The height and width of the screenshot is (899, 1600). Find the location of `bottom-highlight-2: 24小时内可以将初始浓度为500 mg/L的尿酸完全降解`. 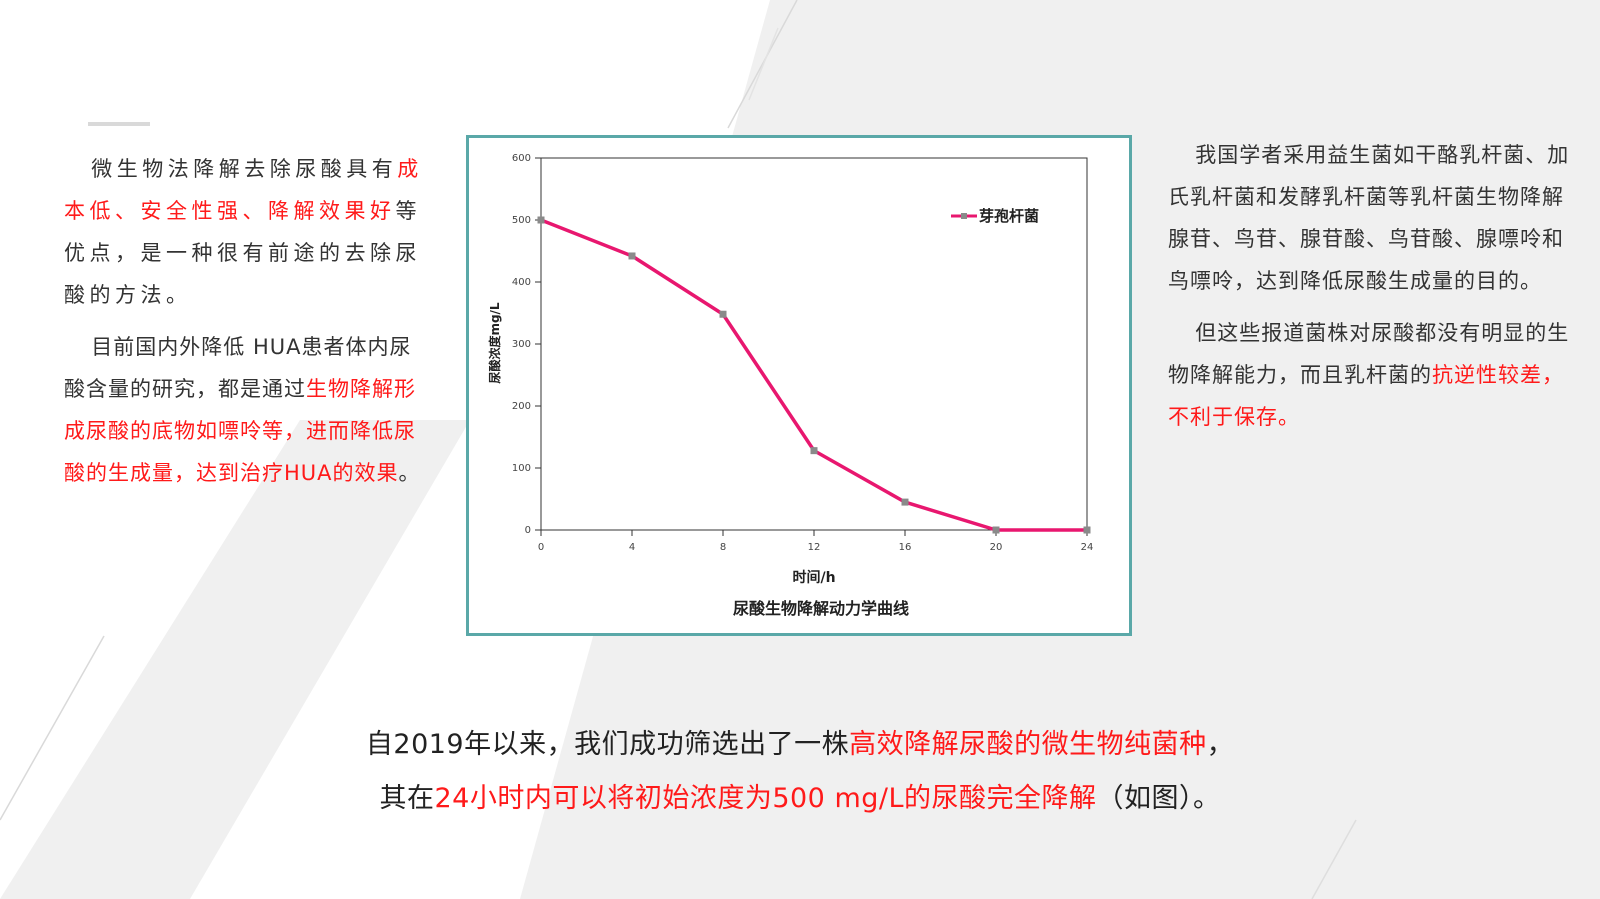

bottom-highlight-2: 24小时内可以将初始浓度为500 mg/L的尿酸完全降解 is located at coordinates (765, 798).